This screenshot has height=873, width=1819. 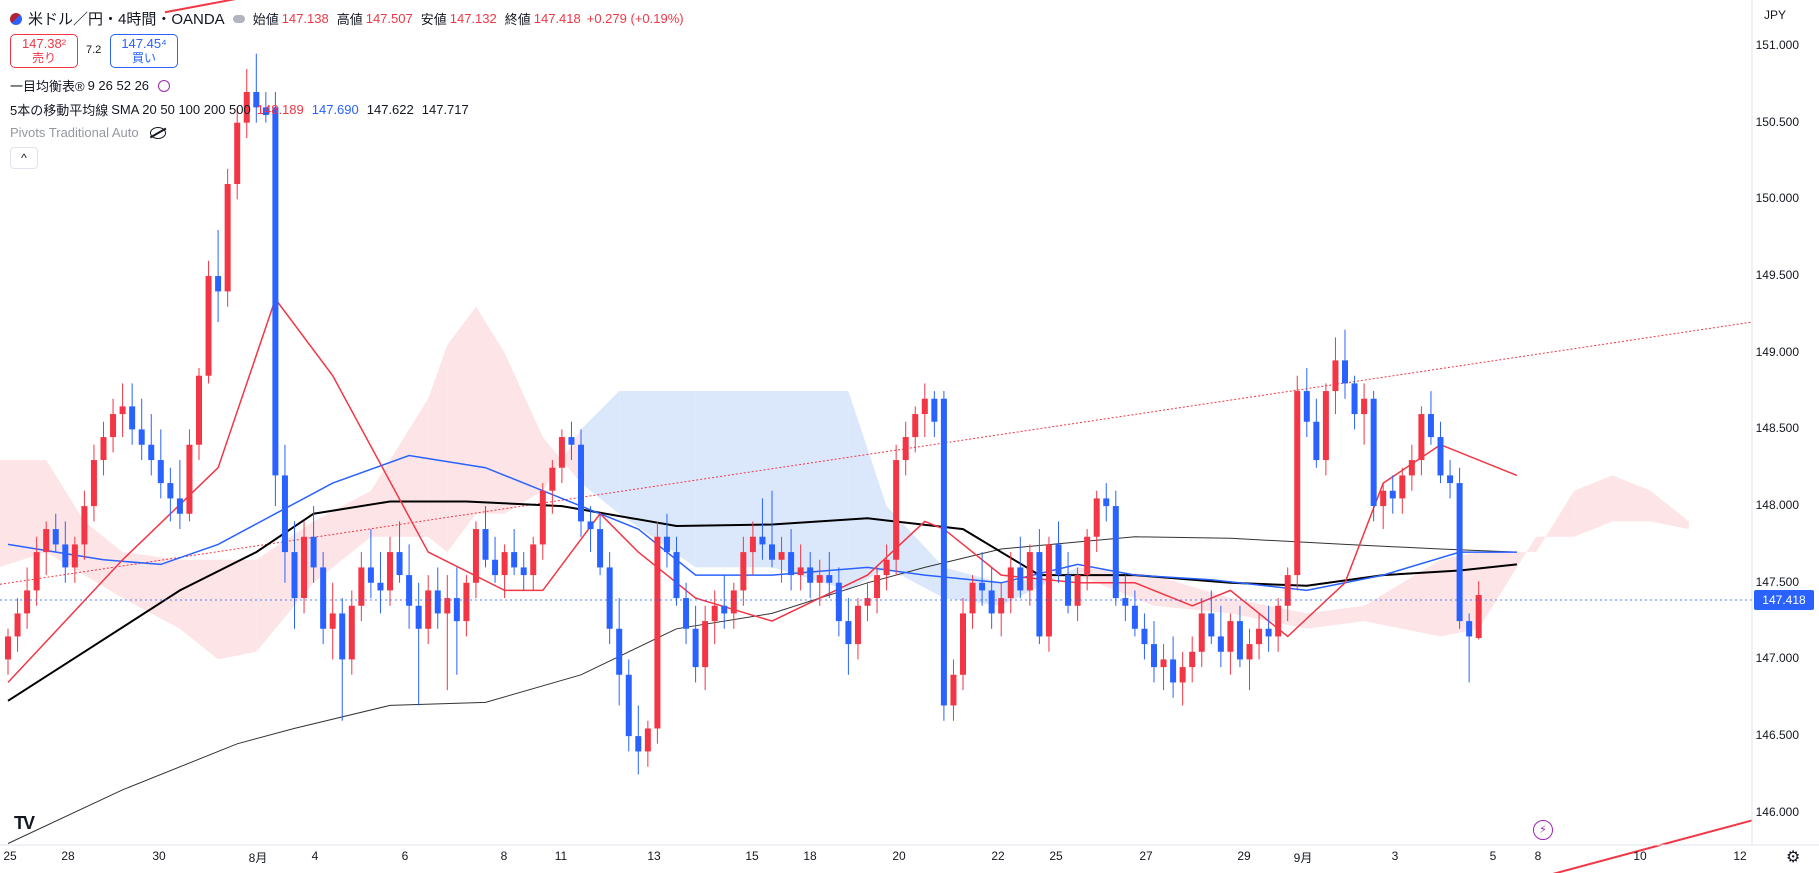 I want to click on collapse-legend-button: ^, so click(x=24, y=158).